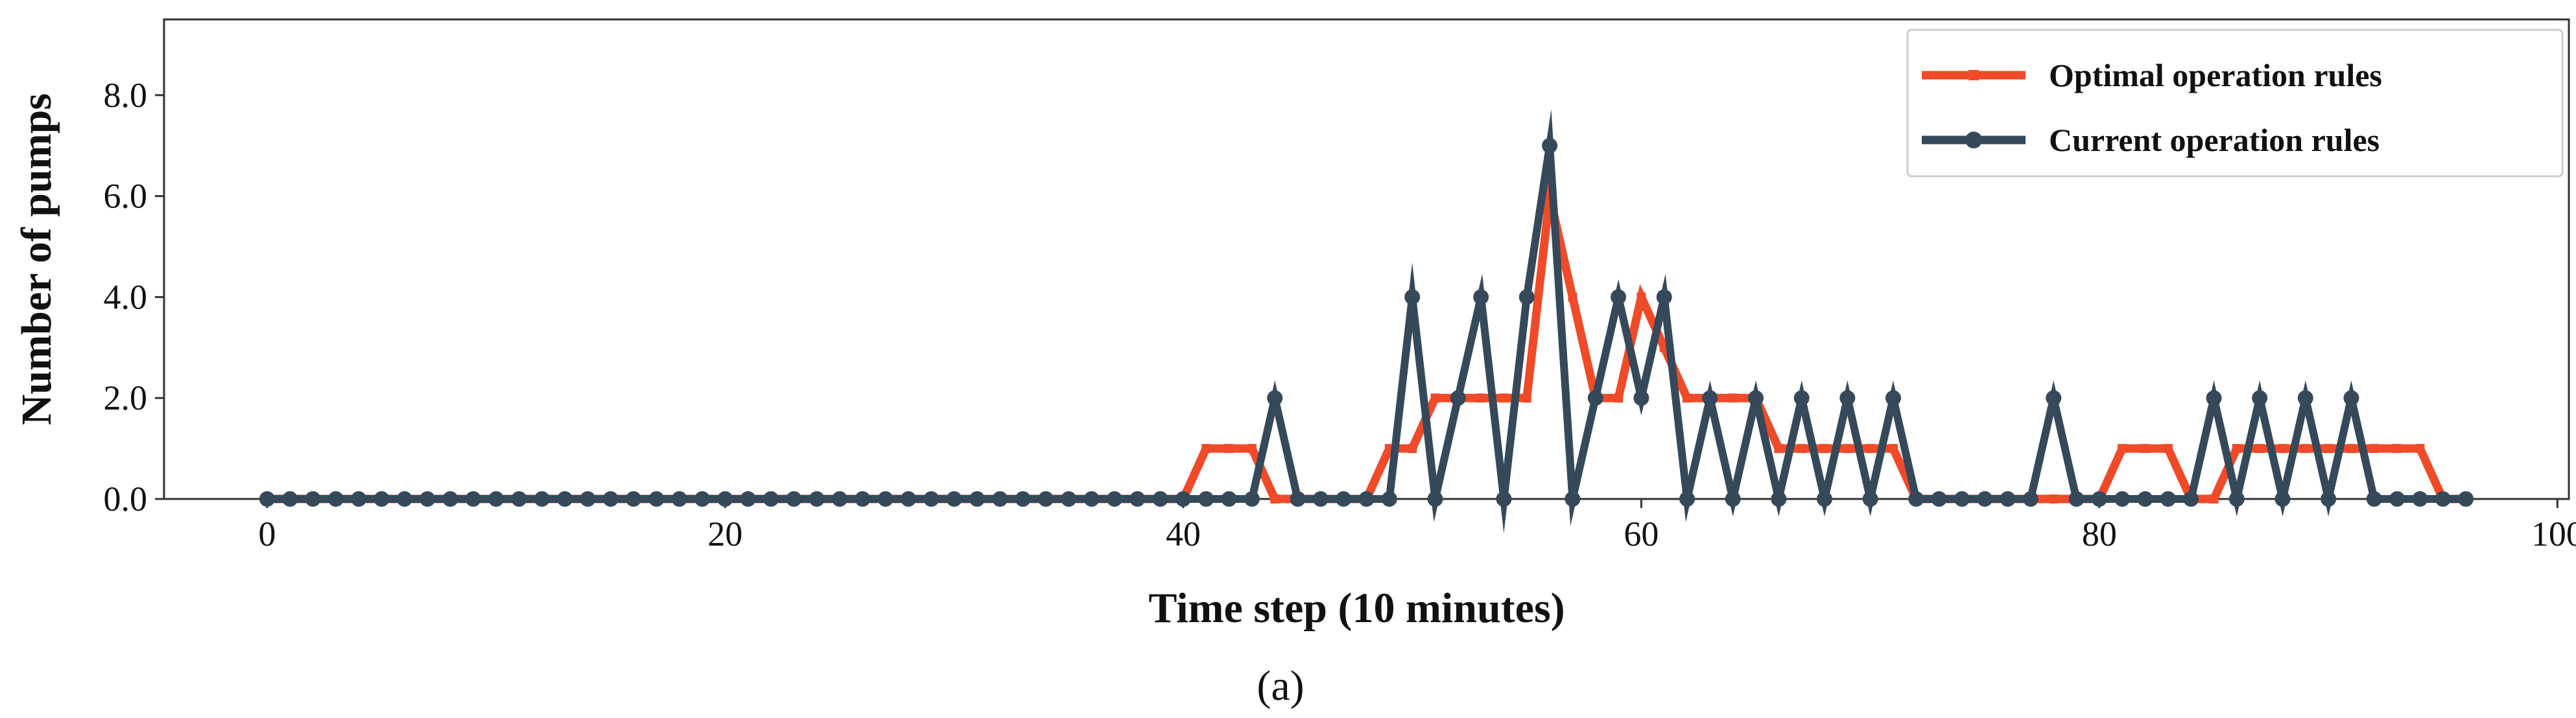 The width and height of the screenshot is (2576, 718). What do you see at coordinates (126, 95) in the screenshot?
I see `y-tick-label: 8.0` at bounding box center [126, 95].